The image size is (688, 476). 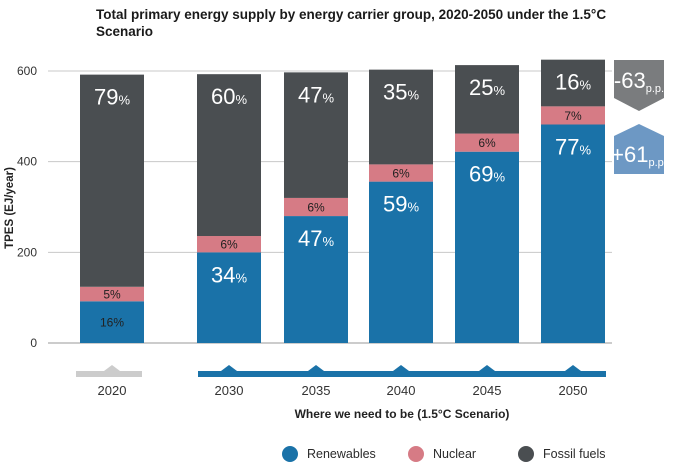 I want to click on data-label-fossil-fuels-2020: 79%, so click(x=112, y=97).